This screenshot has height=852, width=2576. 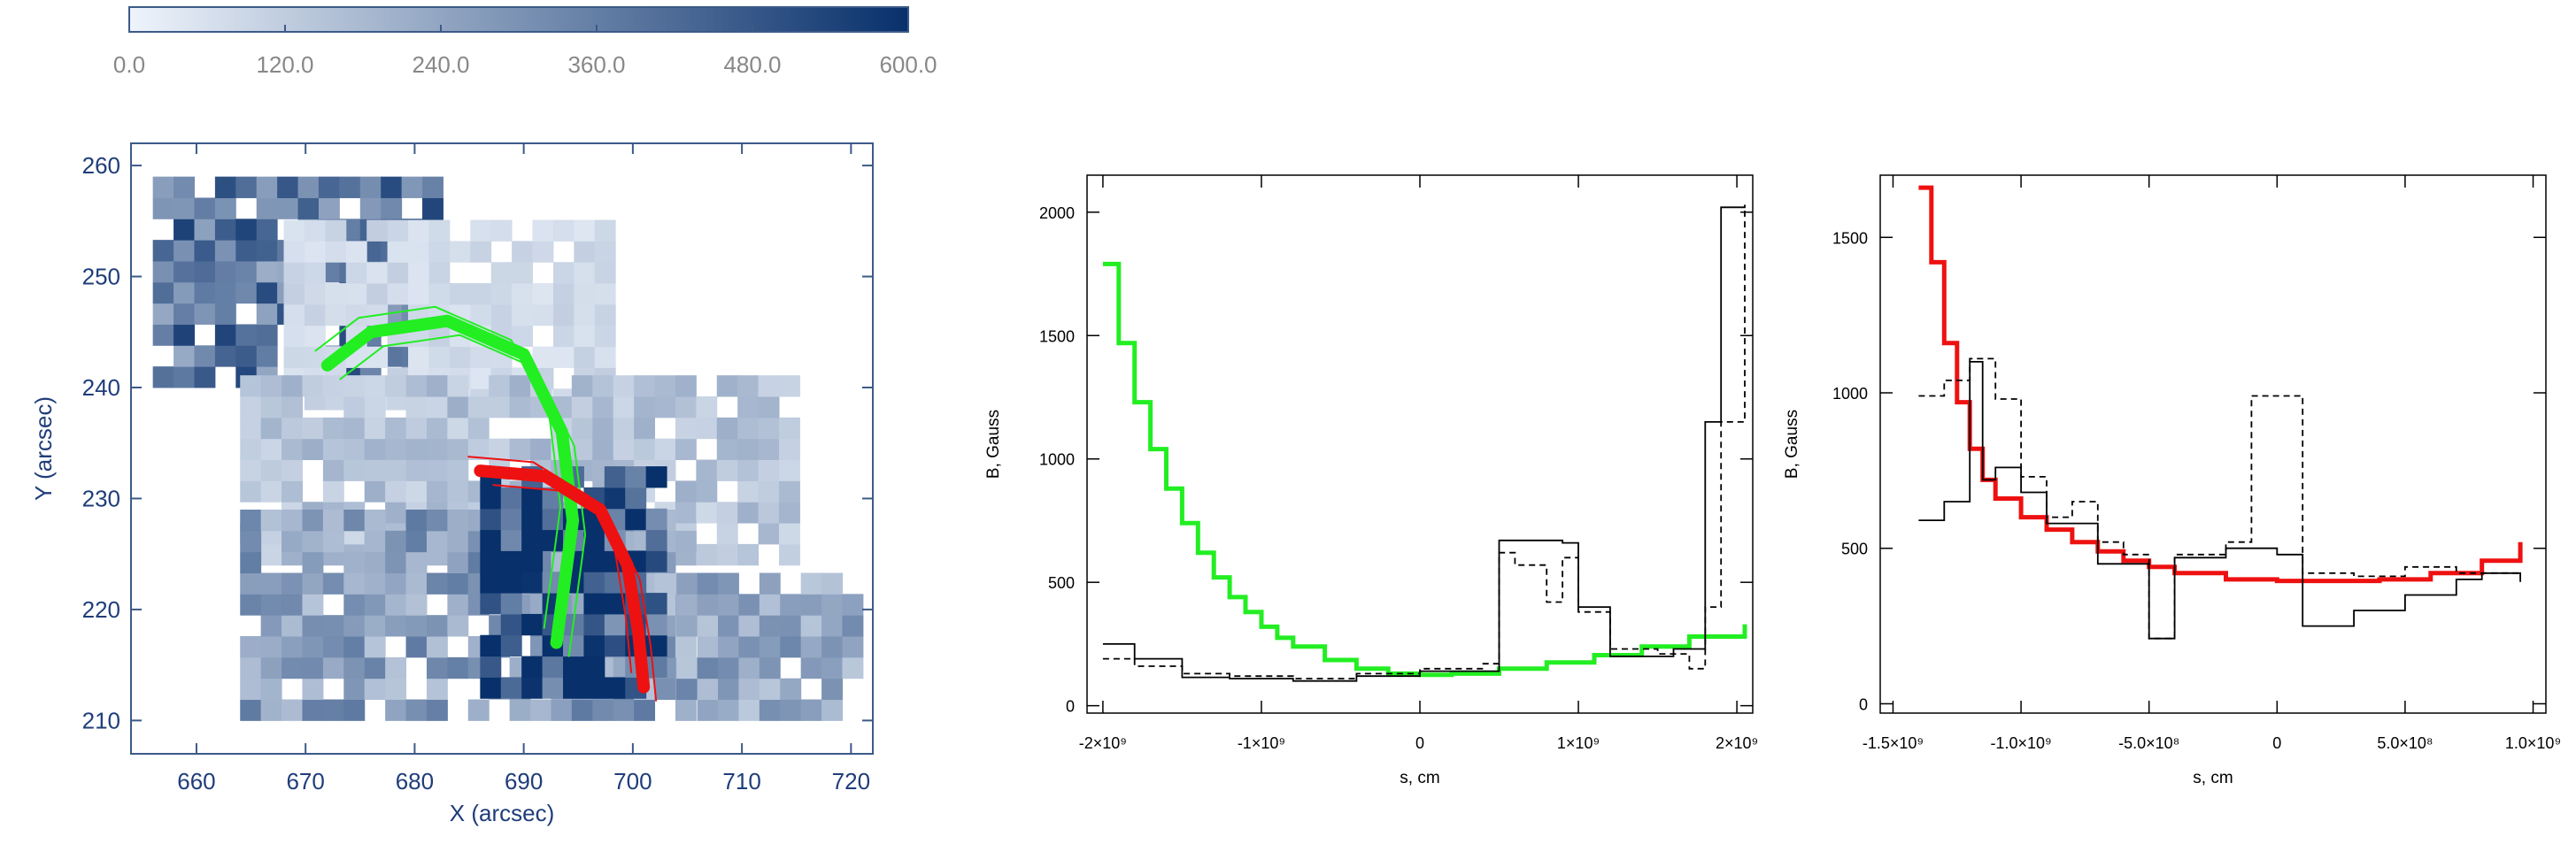 I want to click on map-ytick-label: 220, so click(x=101, y=609).